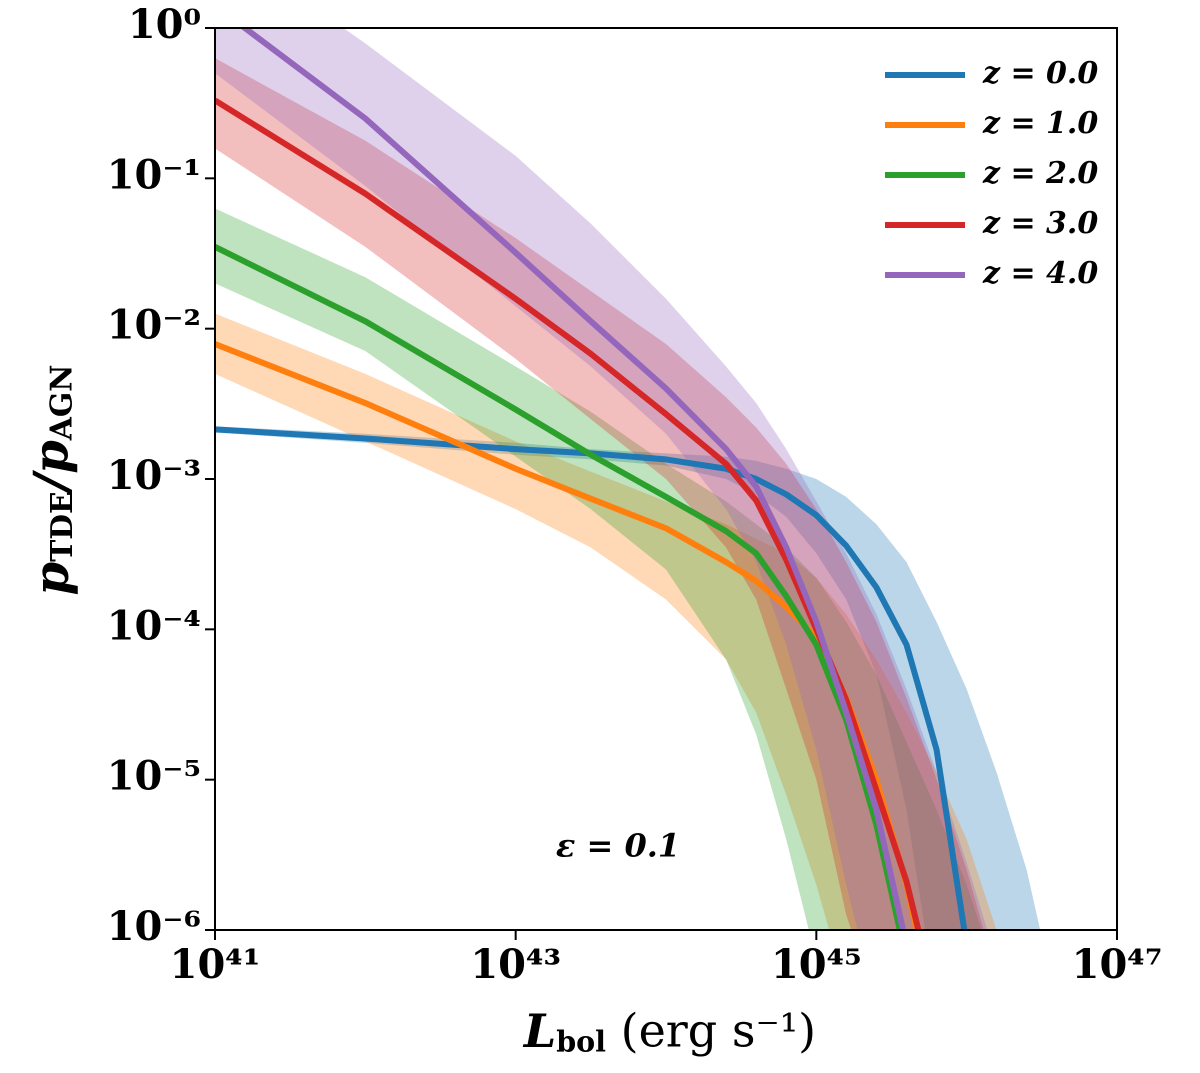 The width and height of the screenshot is (1200, 1073). What do you see at coordinates (154, 776) in the screenshot?
I see `y-tick-label: 10⁻⁵` at bounding box center [154, 776].